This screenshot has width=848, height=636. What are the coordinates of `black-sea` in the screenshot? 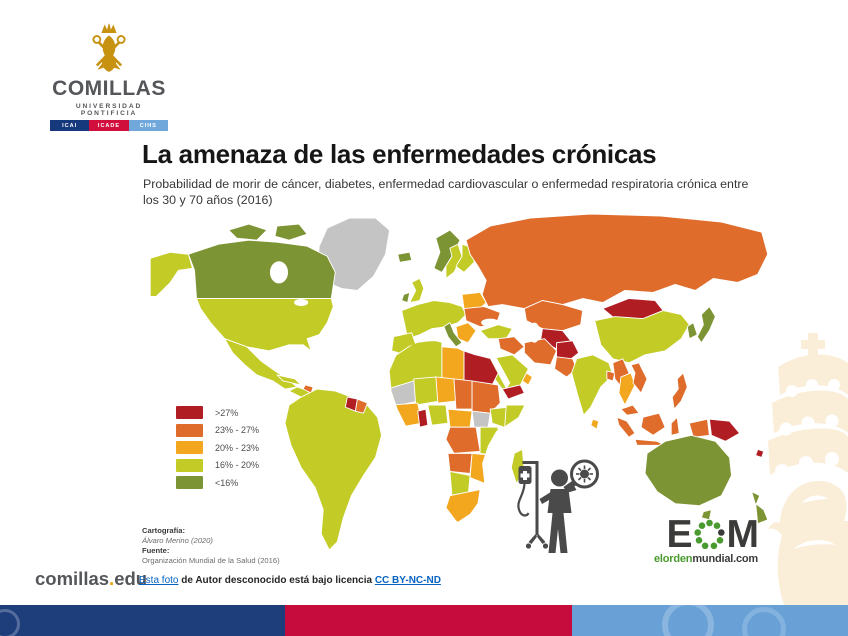 It's located at (490, 322).